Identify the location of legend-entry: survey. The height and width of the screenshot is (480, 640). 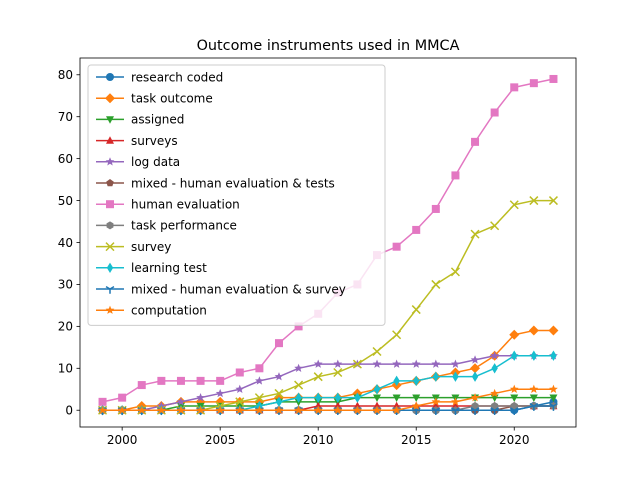
(133, 247).